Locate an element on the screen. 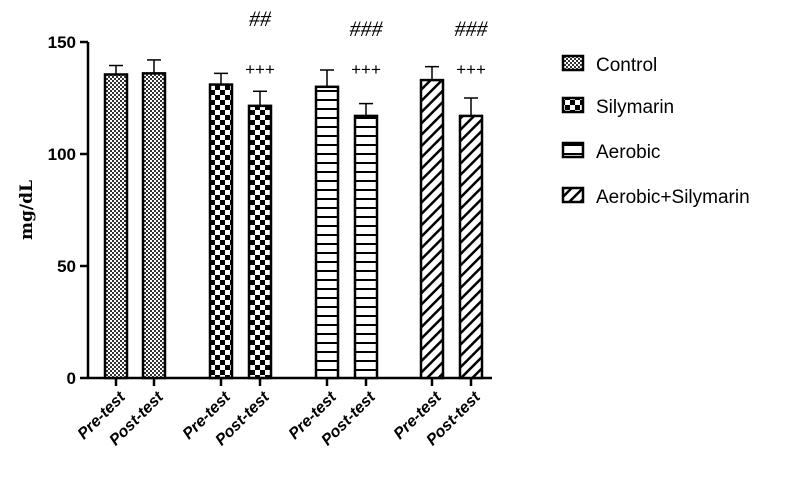 The image size is (790, 490). legend-label: Control is located at coordinates (626, 65).